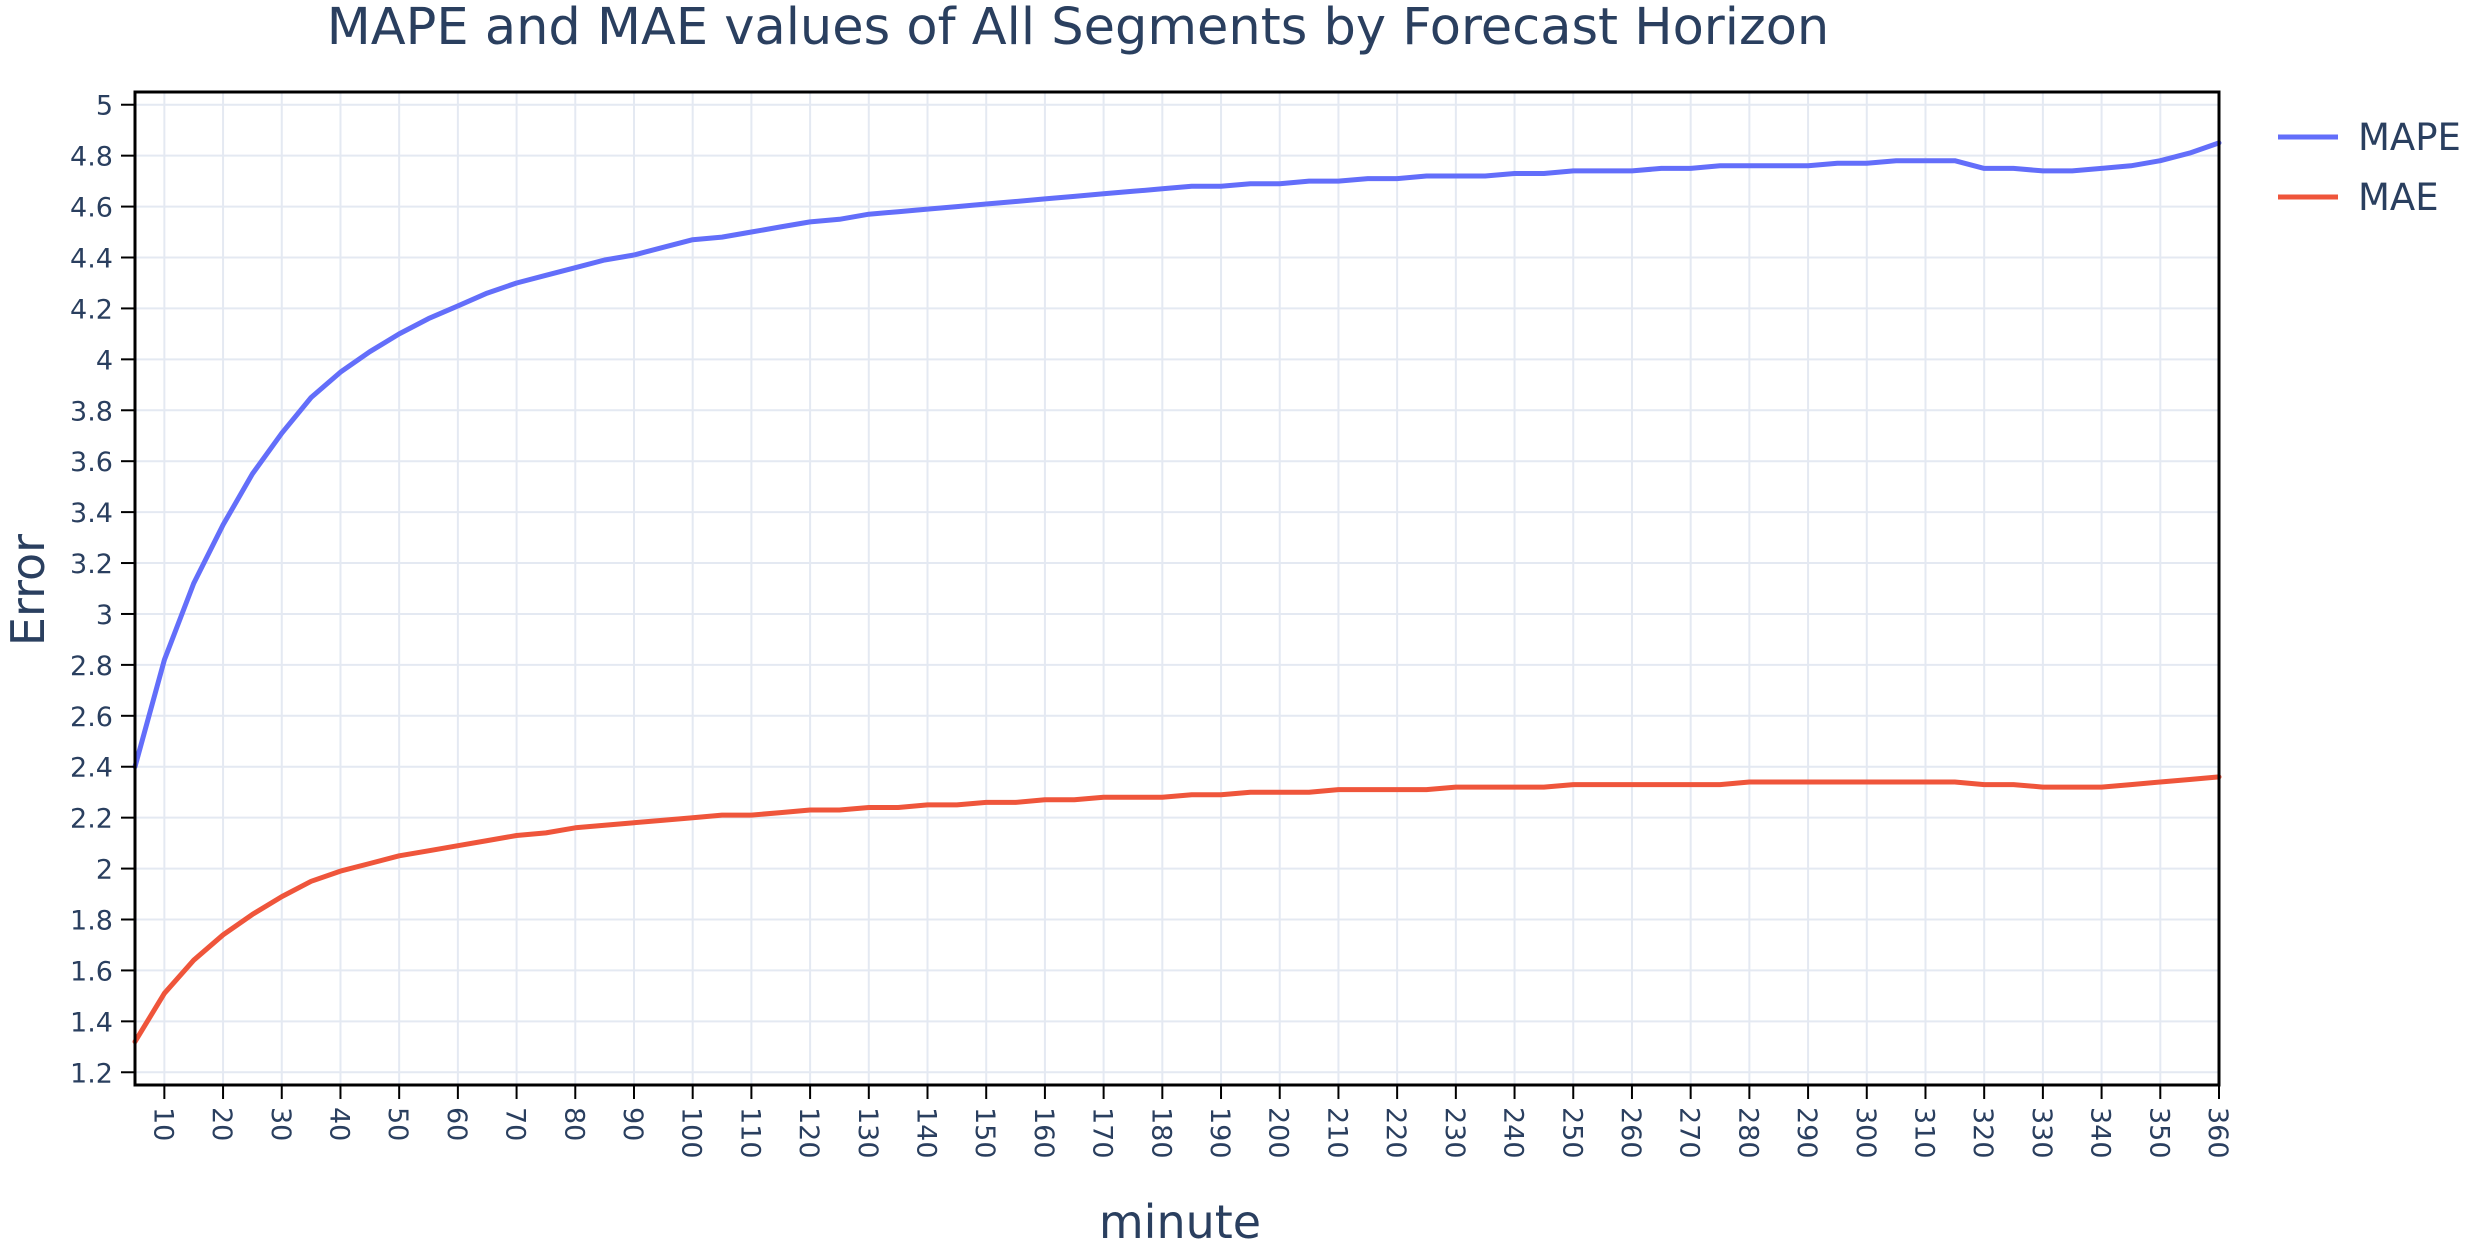 The width and height of the screenshot is (2471, 1250). What do you see at coordinates (397, 1124) in the screenshot?
I see `x-tick-label: 50` at bounding box center [397, 1124].